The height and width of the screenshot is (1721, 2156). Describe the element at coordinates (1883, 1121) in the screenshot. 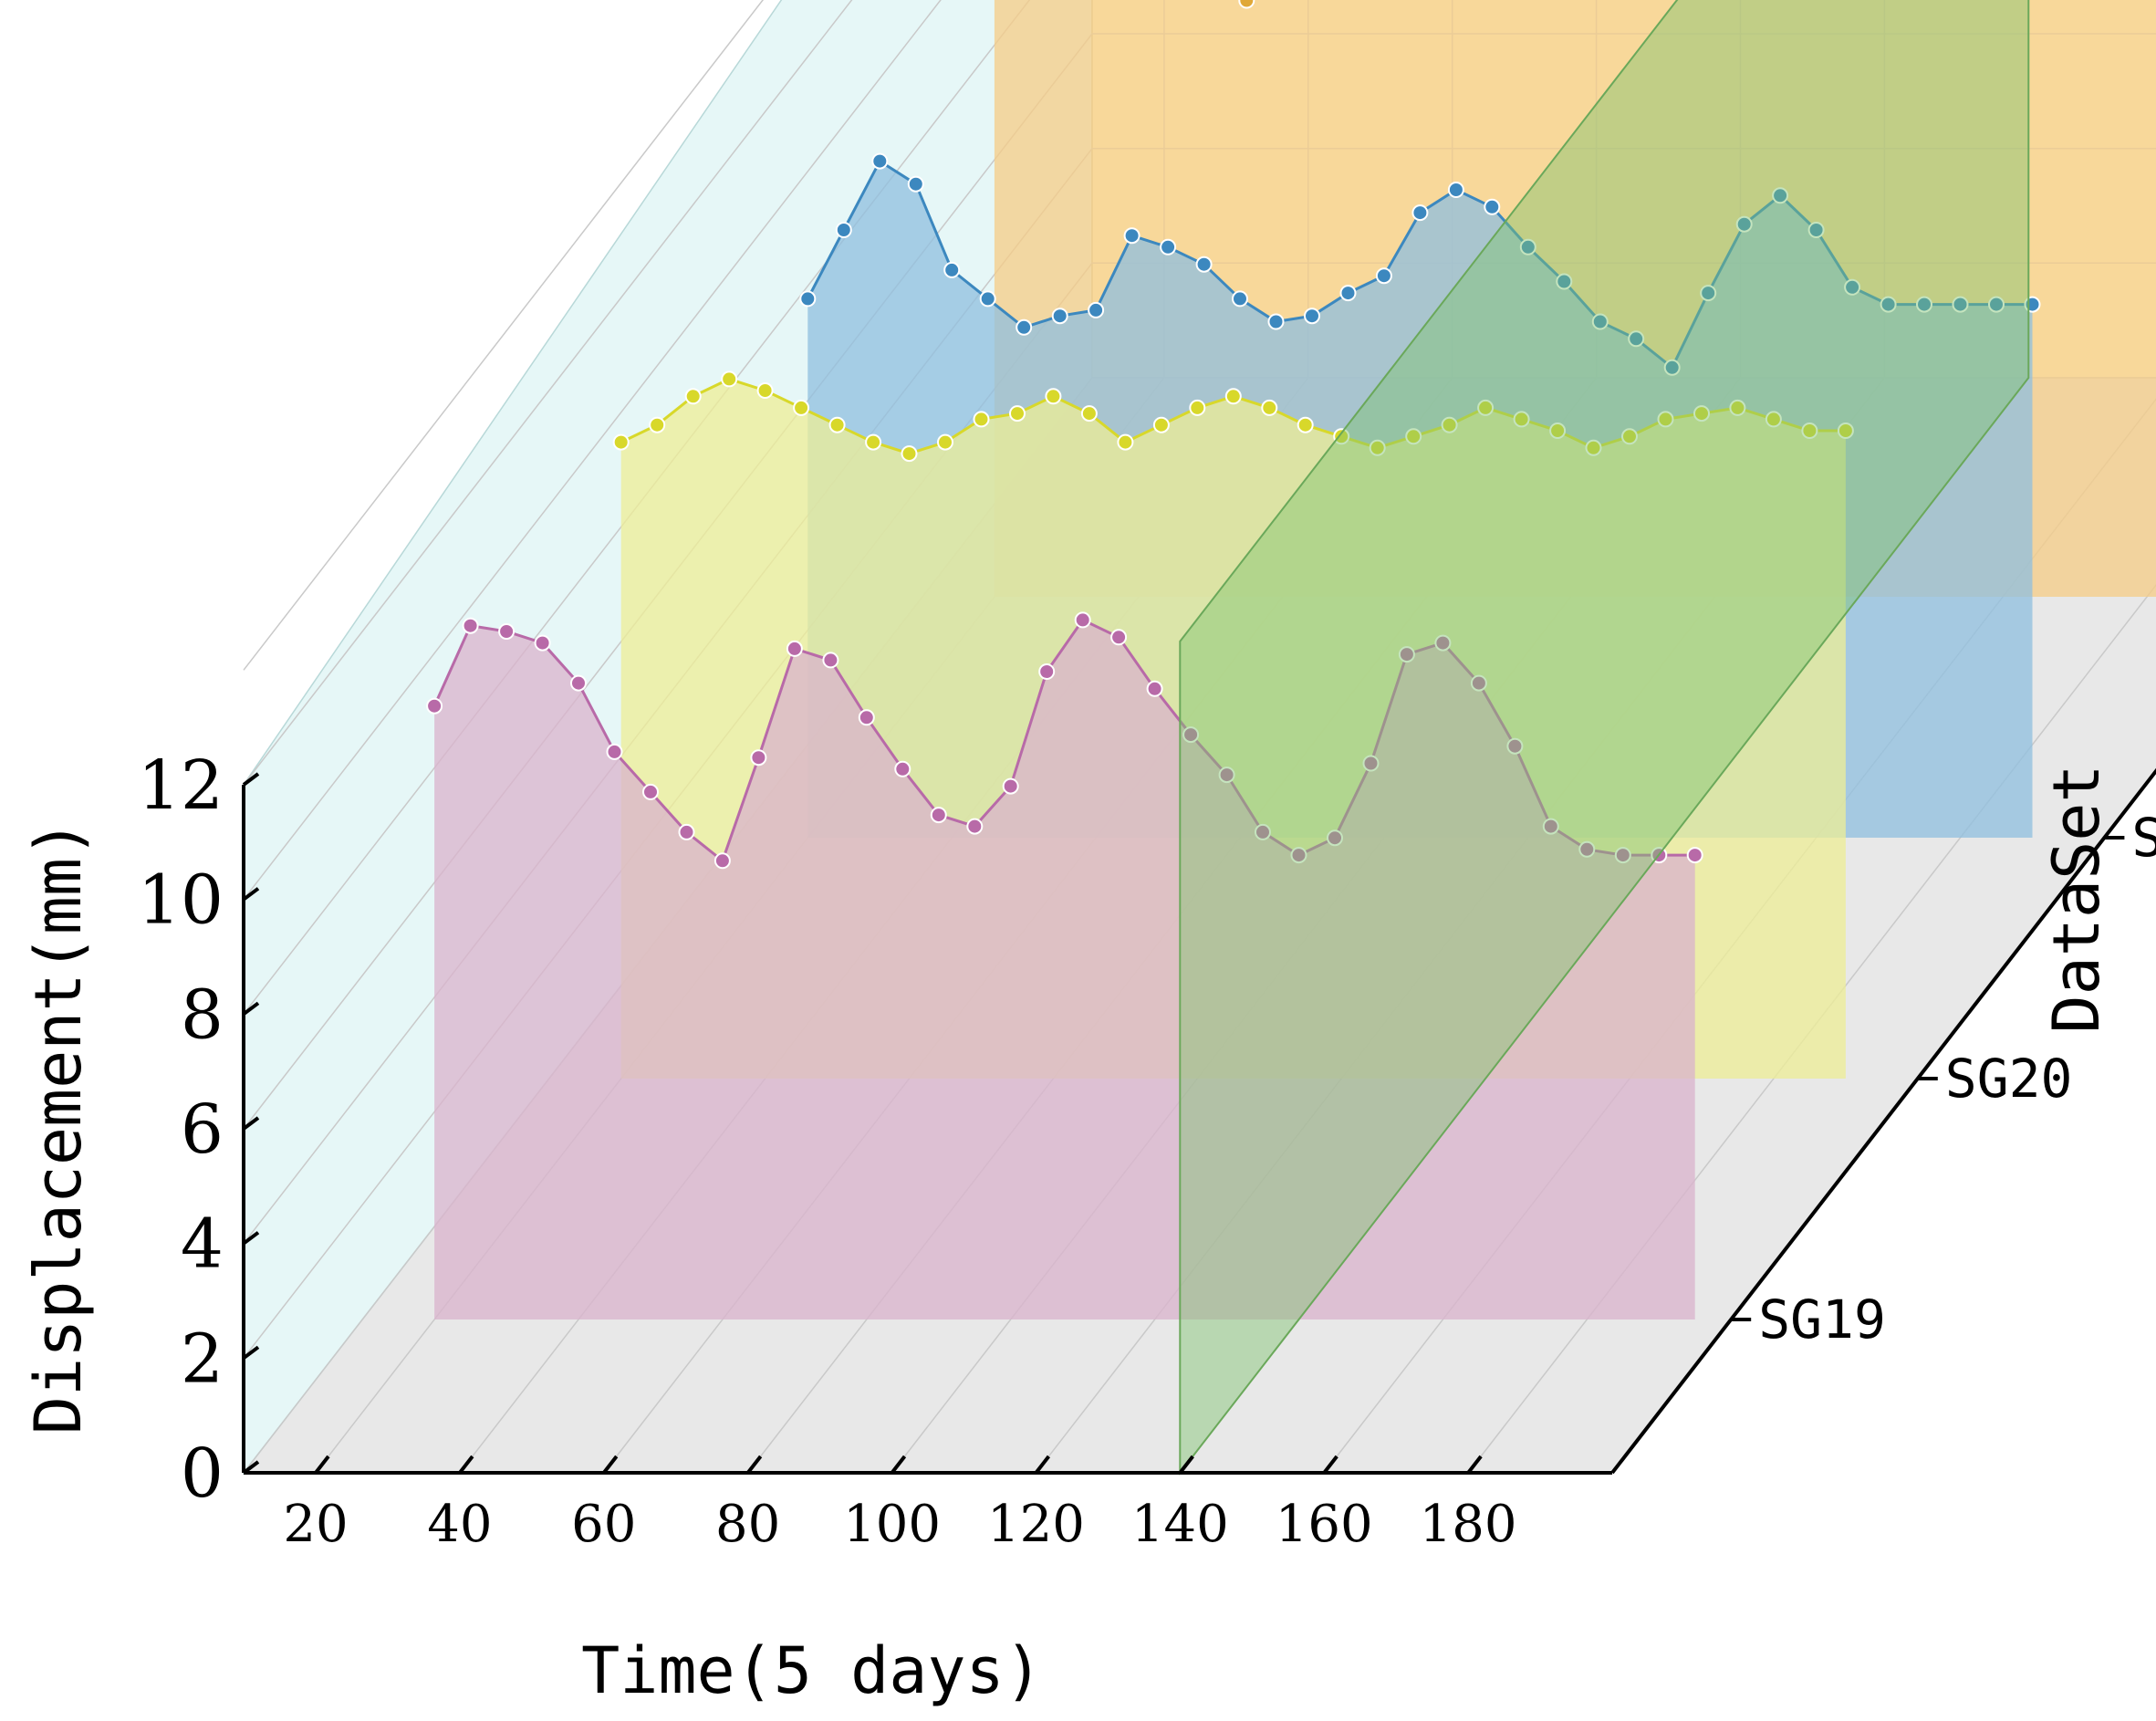

I see `dataset-axis-line` at that location.